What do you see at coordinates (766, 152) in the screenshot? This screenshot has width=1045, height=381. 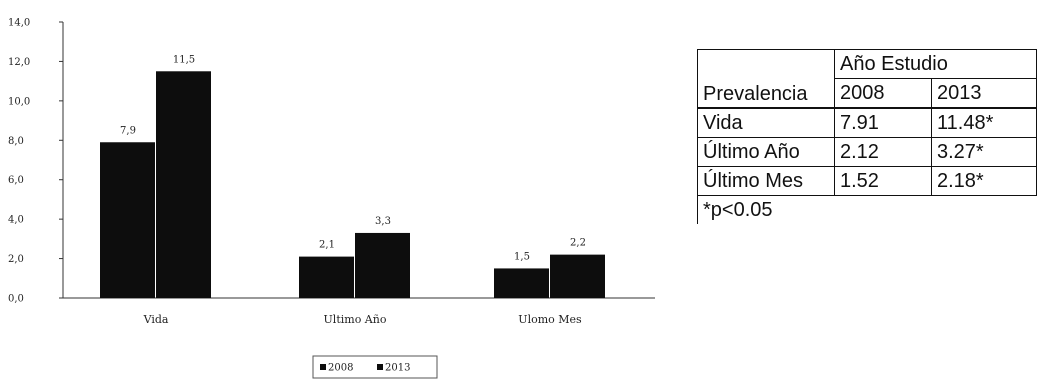 I see `row-label: Último Año` at bounding box center [766, 152].